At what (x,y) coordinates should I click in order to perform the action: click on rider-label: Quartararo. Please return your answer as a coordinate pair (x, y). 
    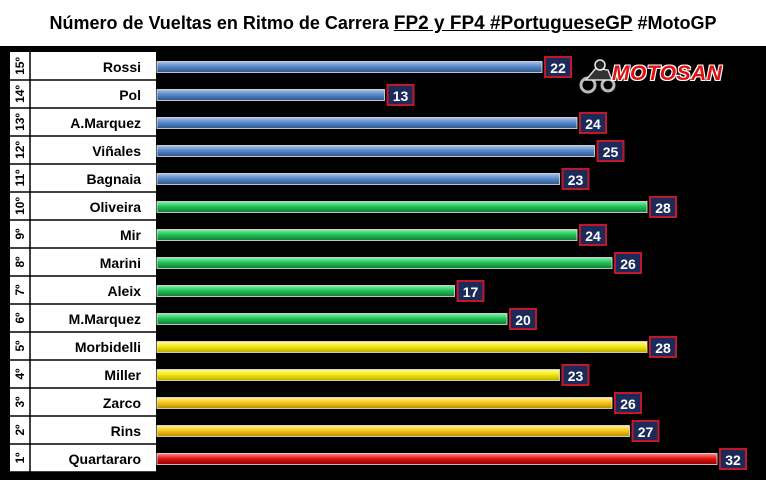
    Looking at the image, I should click on (105, 459).